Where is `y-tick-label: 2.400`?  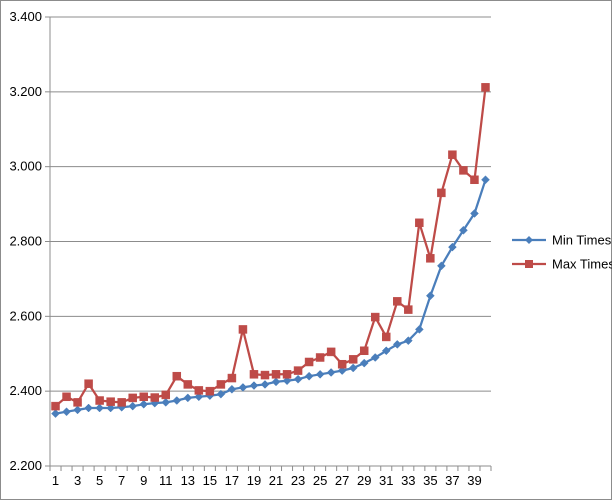 y-tick-label: 2.400 is located at coordinates (25, 390).